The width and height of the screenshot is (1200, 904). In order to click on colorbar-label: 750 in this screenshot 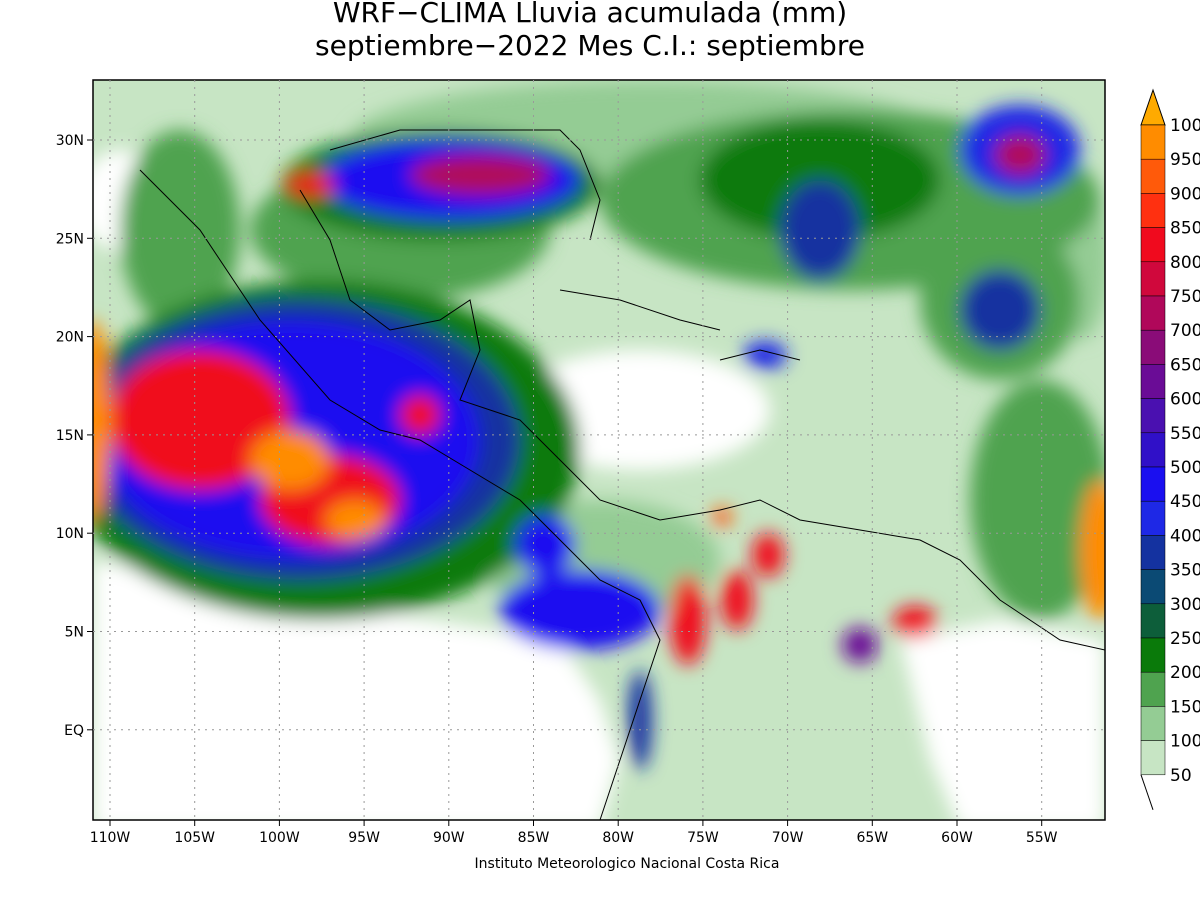, I will do `click(1185, 297)`.